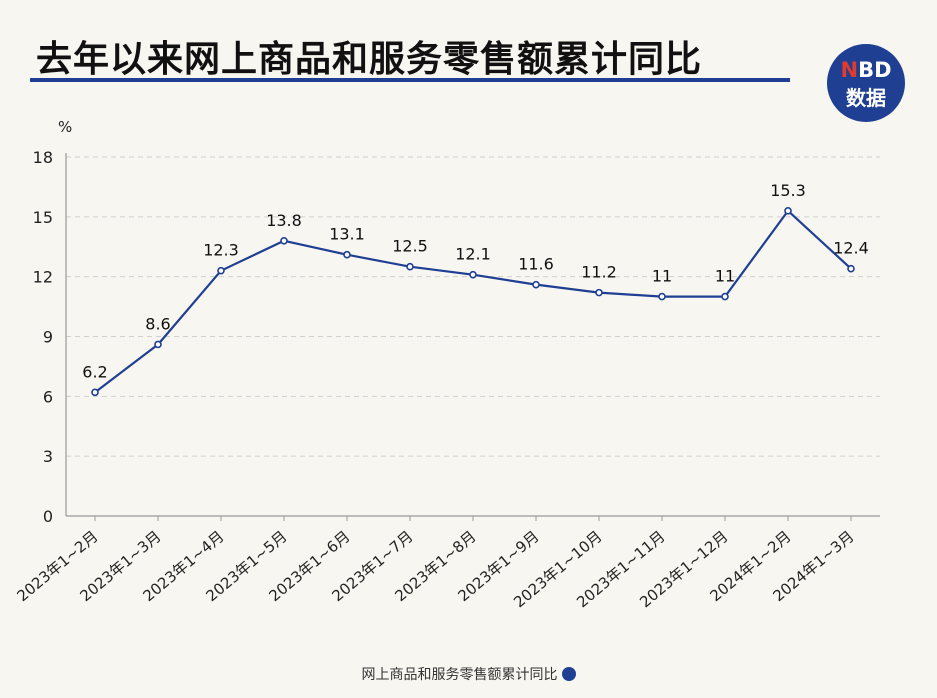  I want to click on data-label: 6.2, so click(94, 371).